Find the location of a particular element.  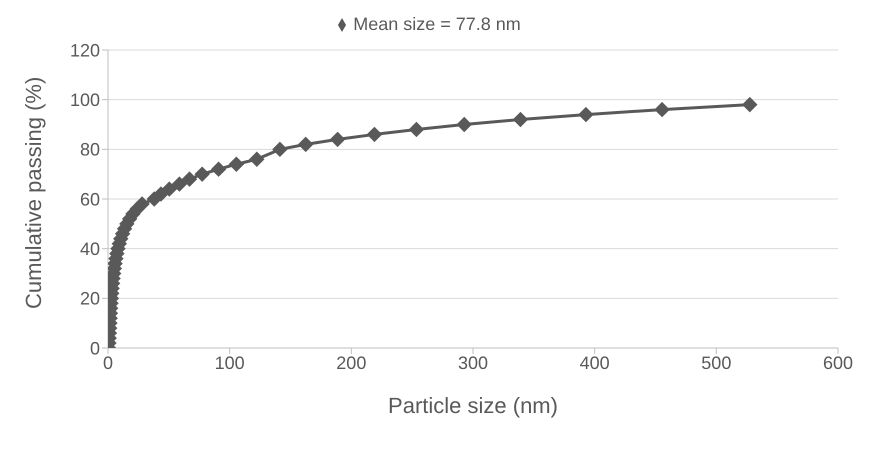

x-tick-label: 200 is located at coordinates (351, 362).